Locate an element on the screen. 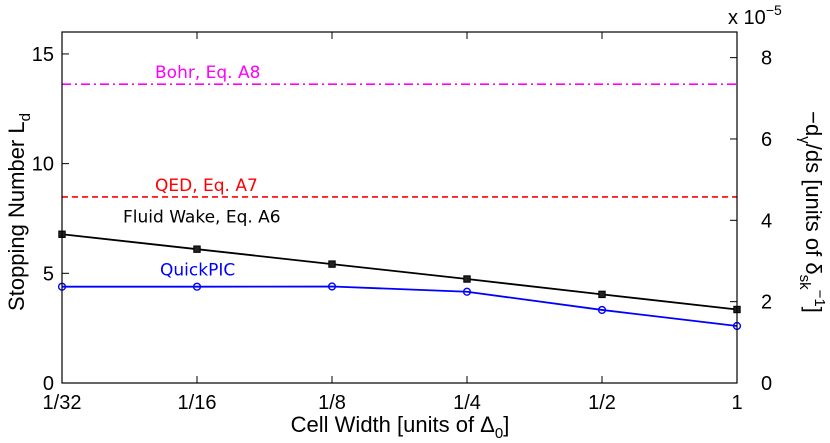 This screenshot has width=830, height=443. x-tick-label: 1/16 is located at coordinates (197, 403).